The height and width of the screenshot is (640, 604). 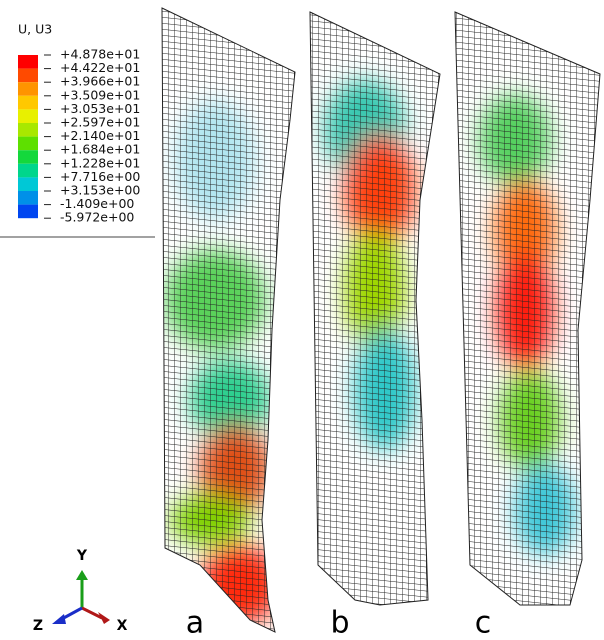 What do you see at coordinates (97, 203) in the screenshot?
I see `legend-label: -1.409e+00` at bounding box center [97, 203].